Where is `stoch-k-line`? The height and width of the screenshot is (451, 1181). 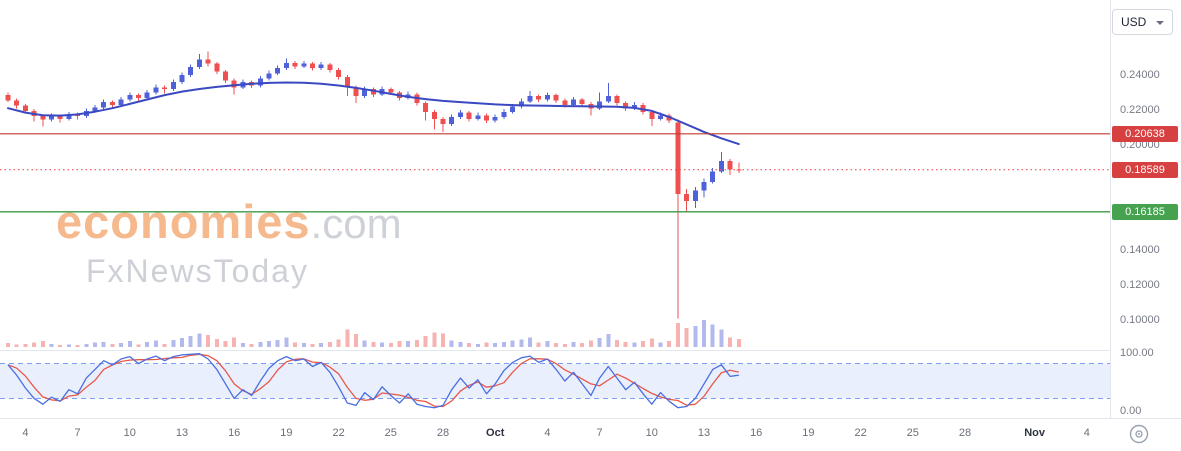 stoch-k-line is located at coordinates (373, 381).